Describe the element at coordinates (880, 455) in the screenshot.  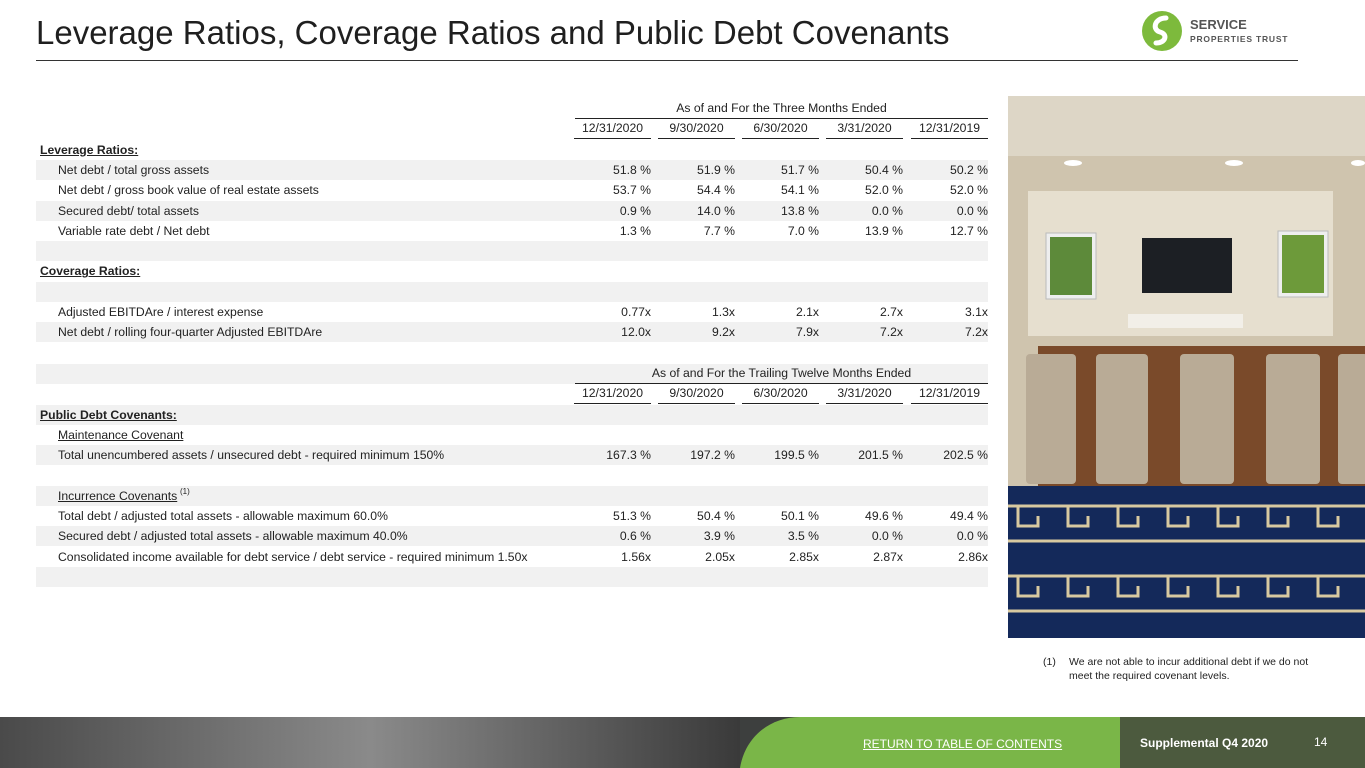
I see `cell-value: 201.5 %` at that location.